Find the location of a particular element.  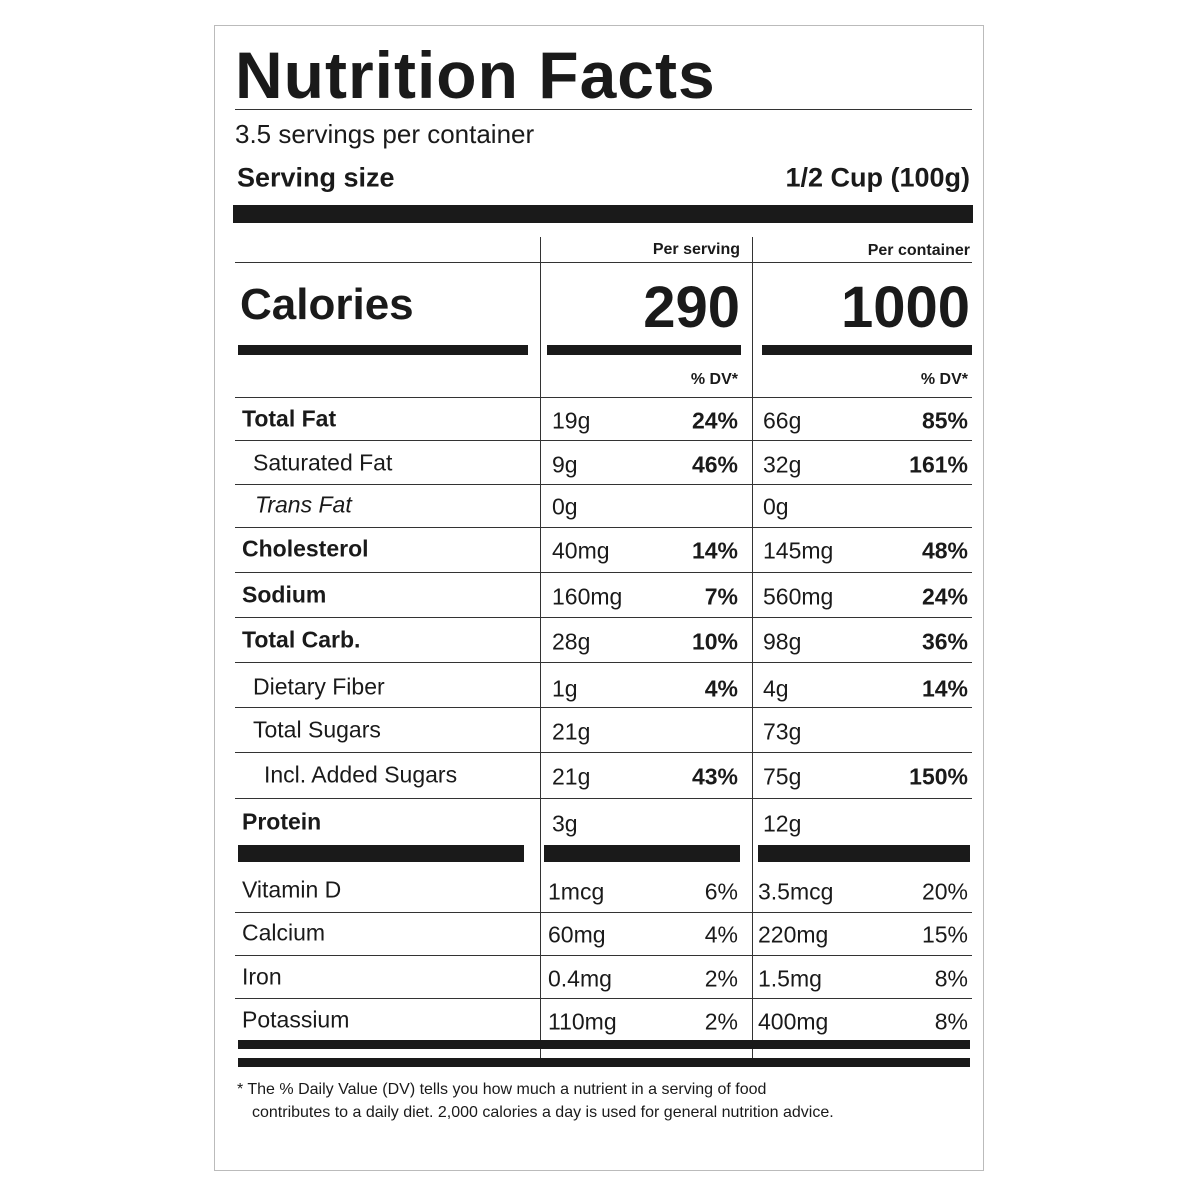

container-amount: 4g is located at coordinates (776, 688).